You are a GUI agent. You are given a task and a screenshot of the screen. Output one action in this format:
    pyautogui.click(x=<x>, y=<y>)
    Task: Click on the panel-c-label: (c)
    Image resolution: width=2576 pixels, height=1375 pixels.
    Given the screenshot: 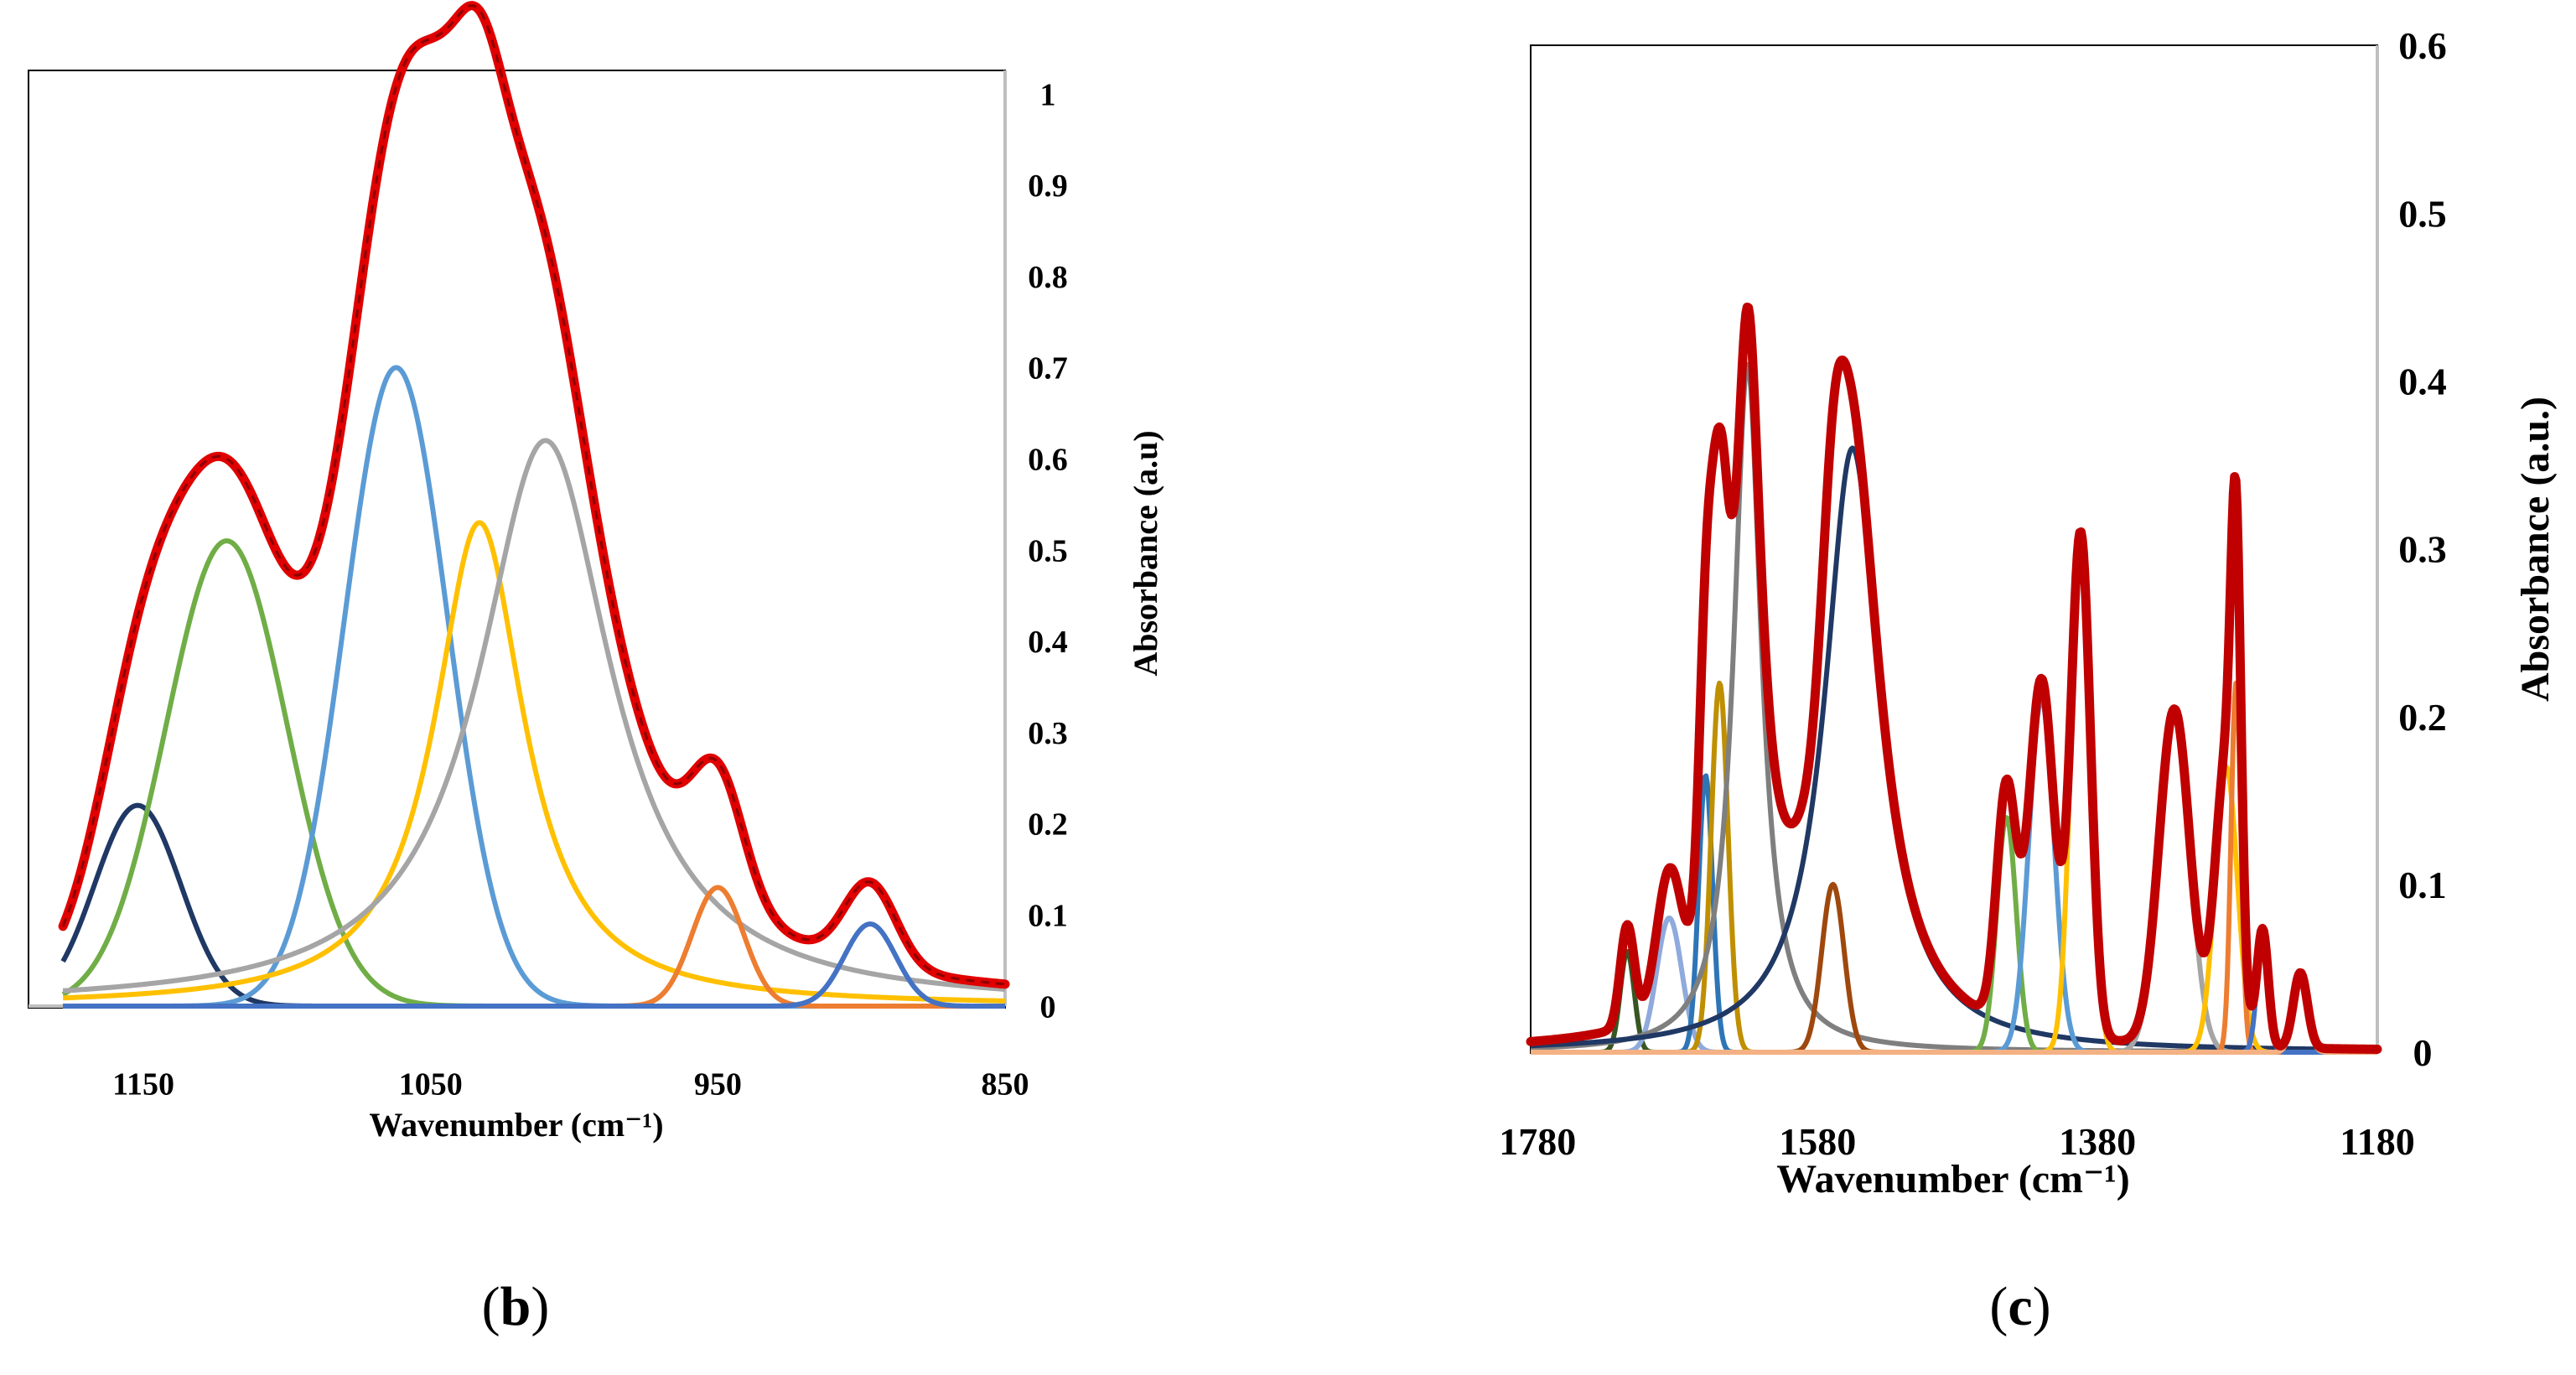 What is the action you would take?
    pyautogui.click(x=2019, y=1306)
    